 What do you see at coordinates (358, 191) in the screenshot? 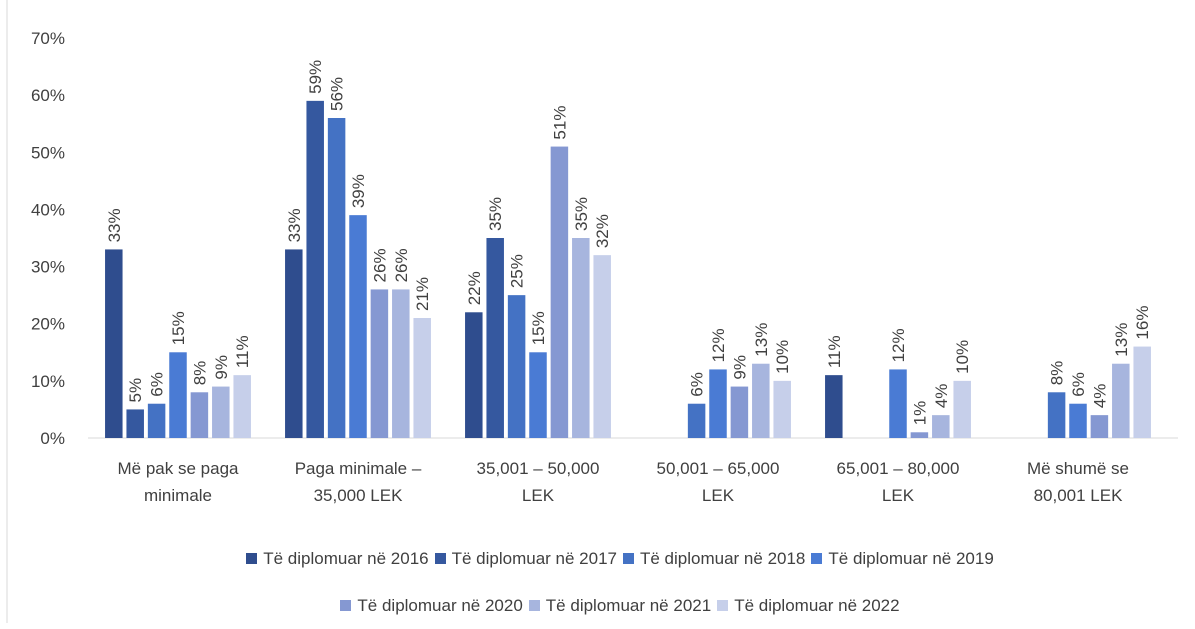
I see `data-label: 39%` at bounding box center [358, 191].